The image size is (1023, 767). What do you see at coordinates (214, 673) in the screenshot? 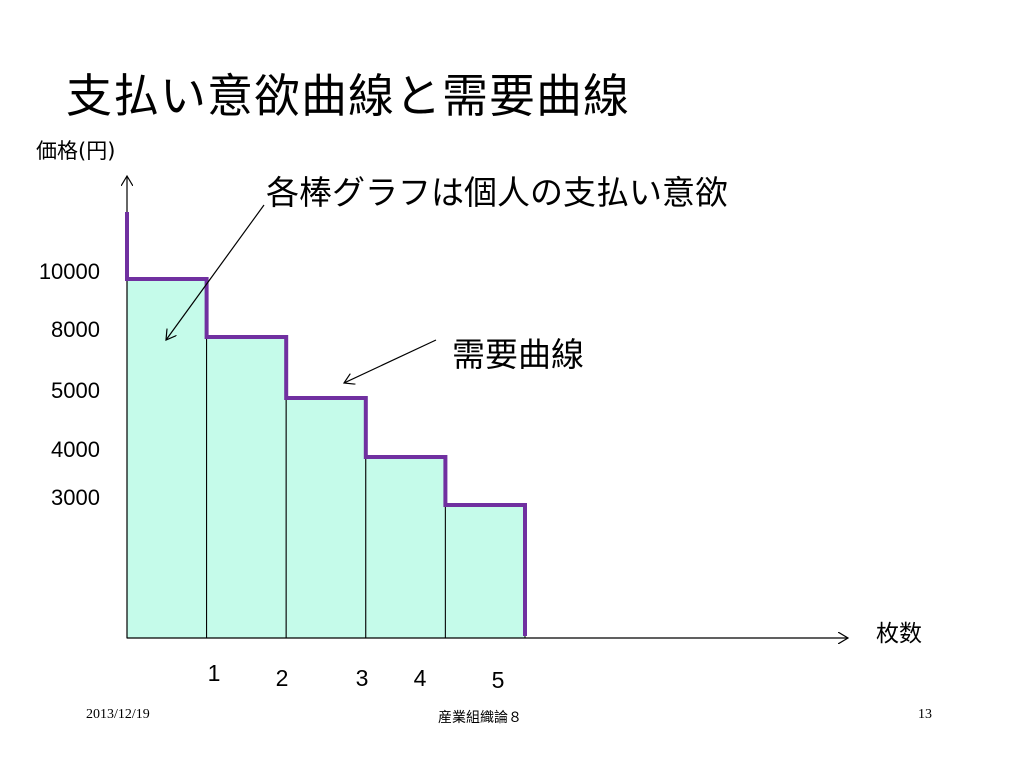
I see `x-tick-label-1: 1` at bounding box center [214, 673].